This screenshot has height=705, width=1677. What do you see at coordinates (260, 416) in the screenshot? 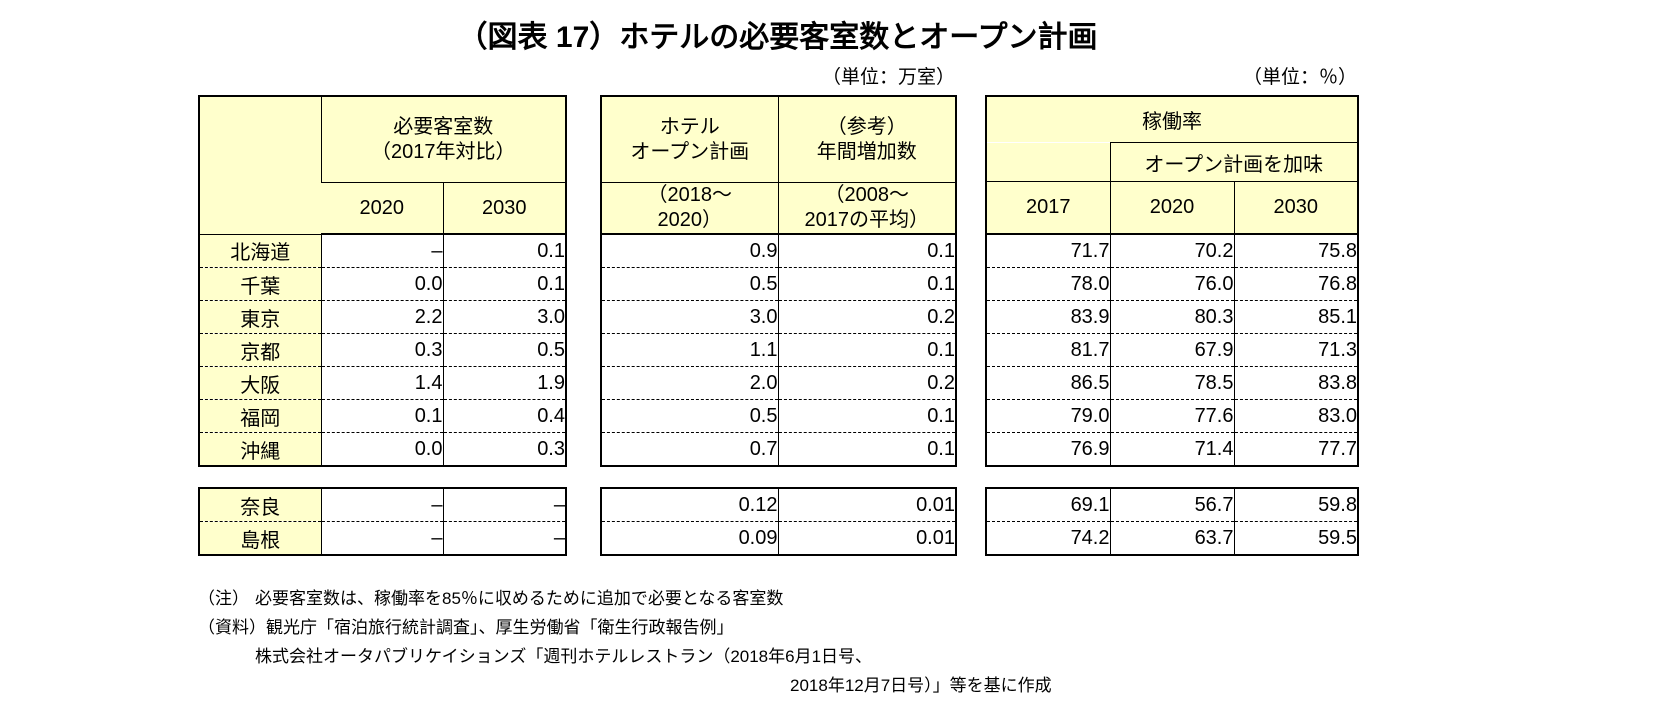
I see `prefecture-label: 福岡` at bounding box center [260, 416].